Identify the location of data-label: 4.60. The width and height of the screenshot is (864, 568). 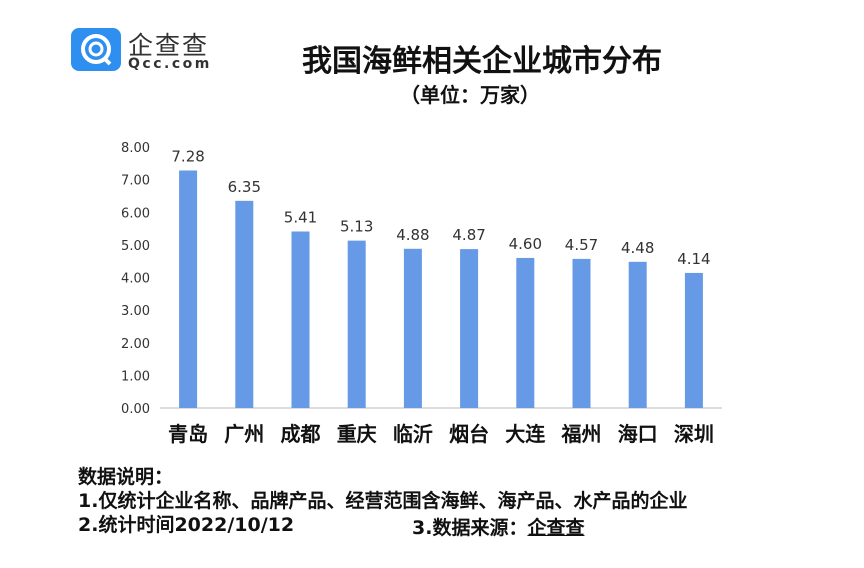
(525, 244).